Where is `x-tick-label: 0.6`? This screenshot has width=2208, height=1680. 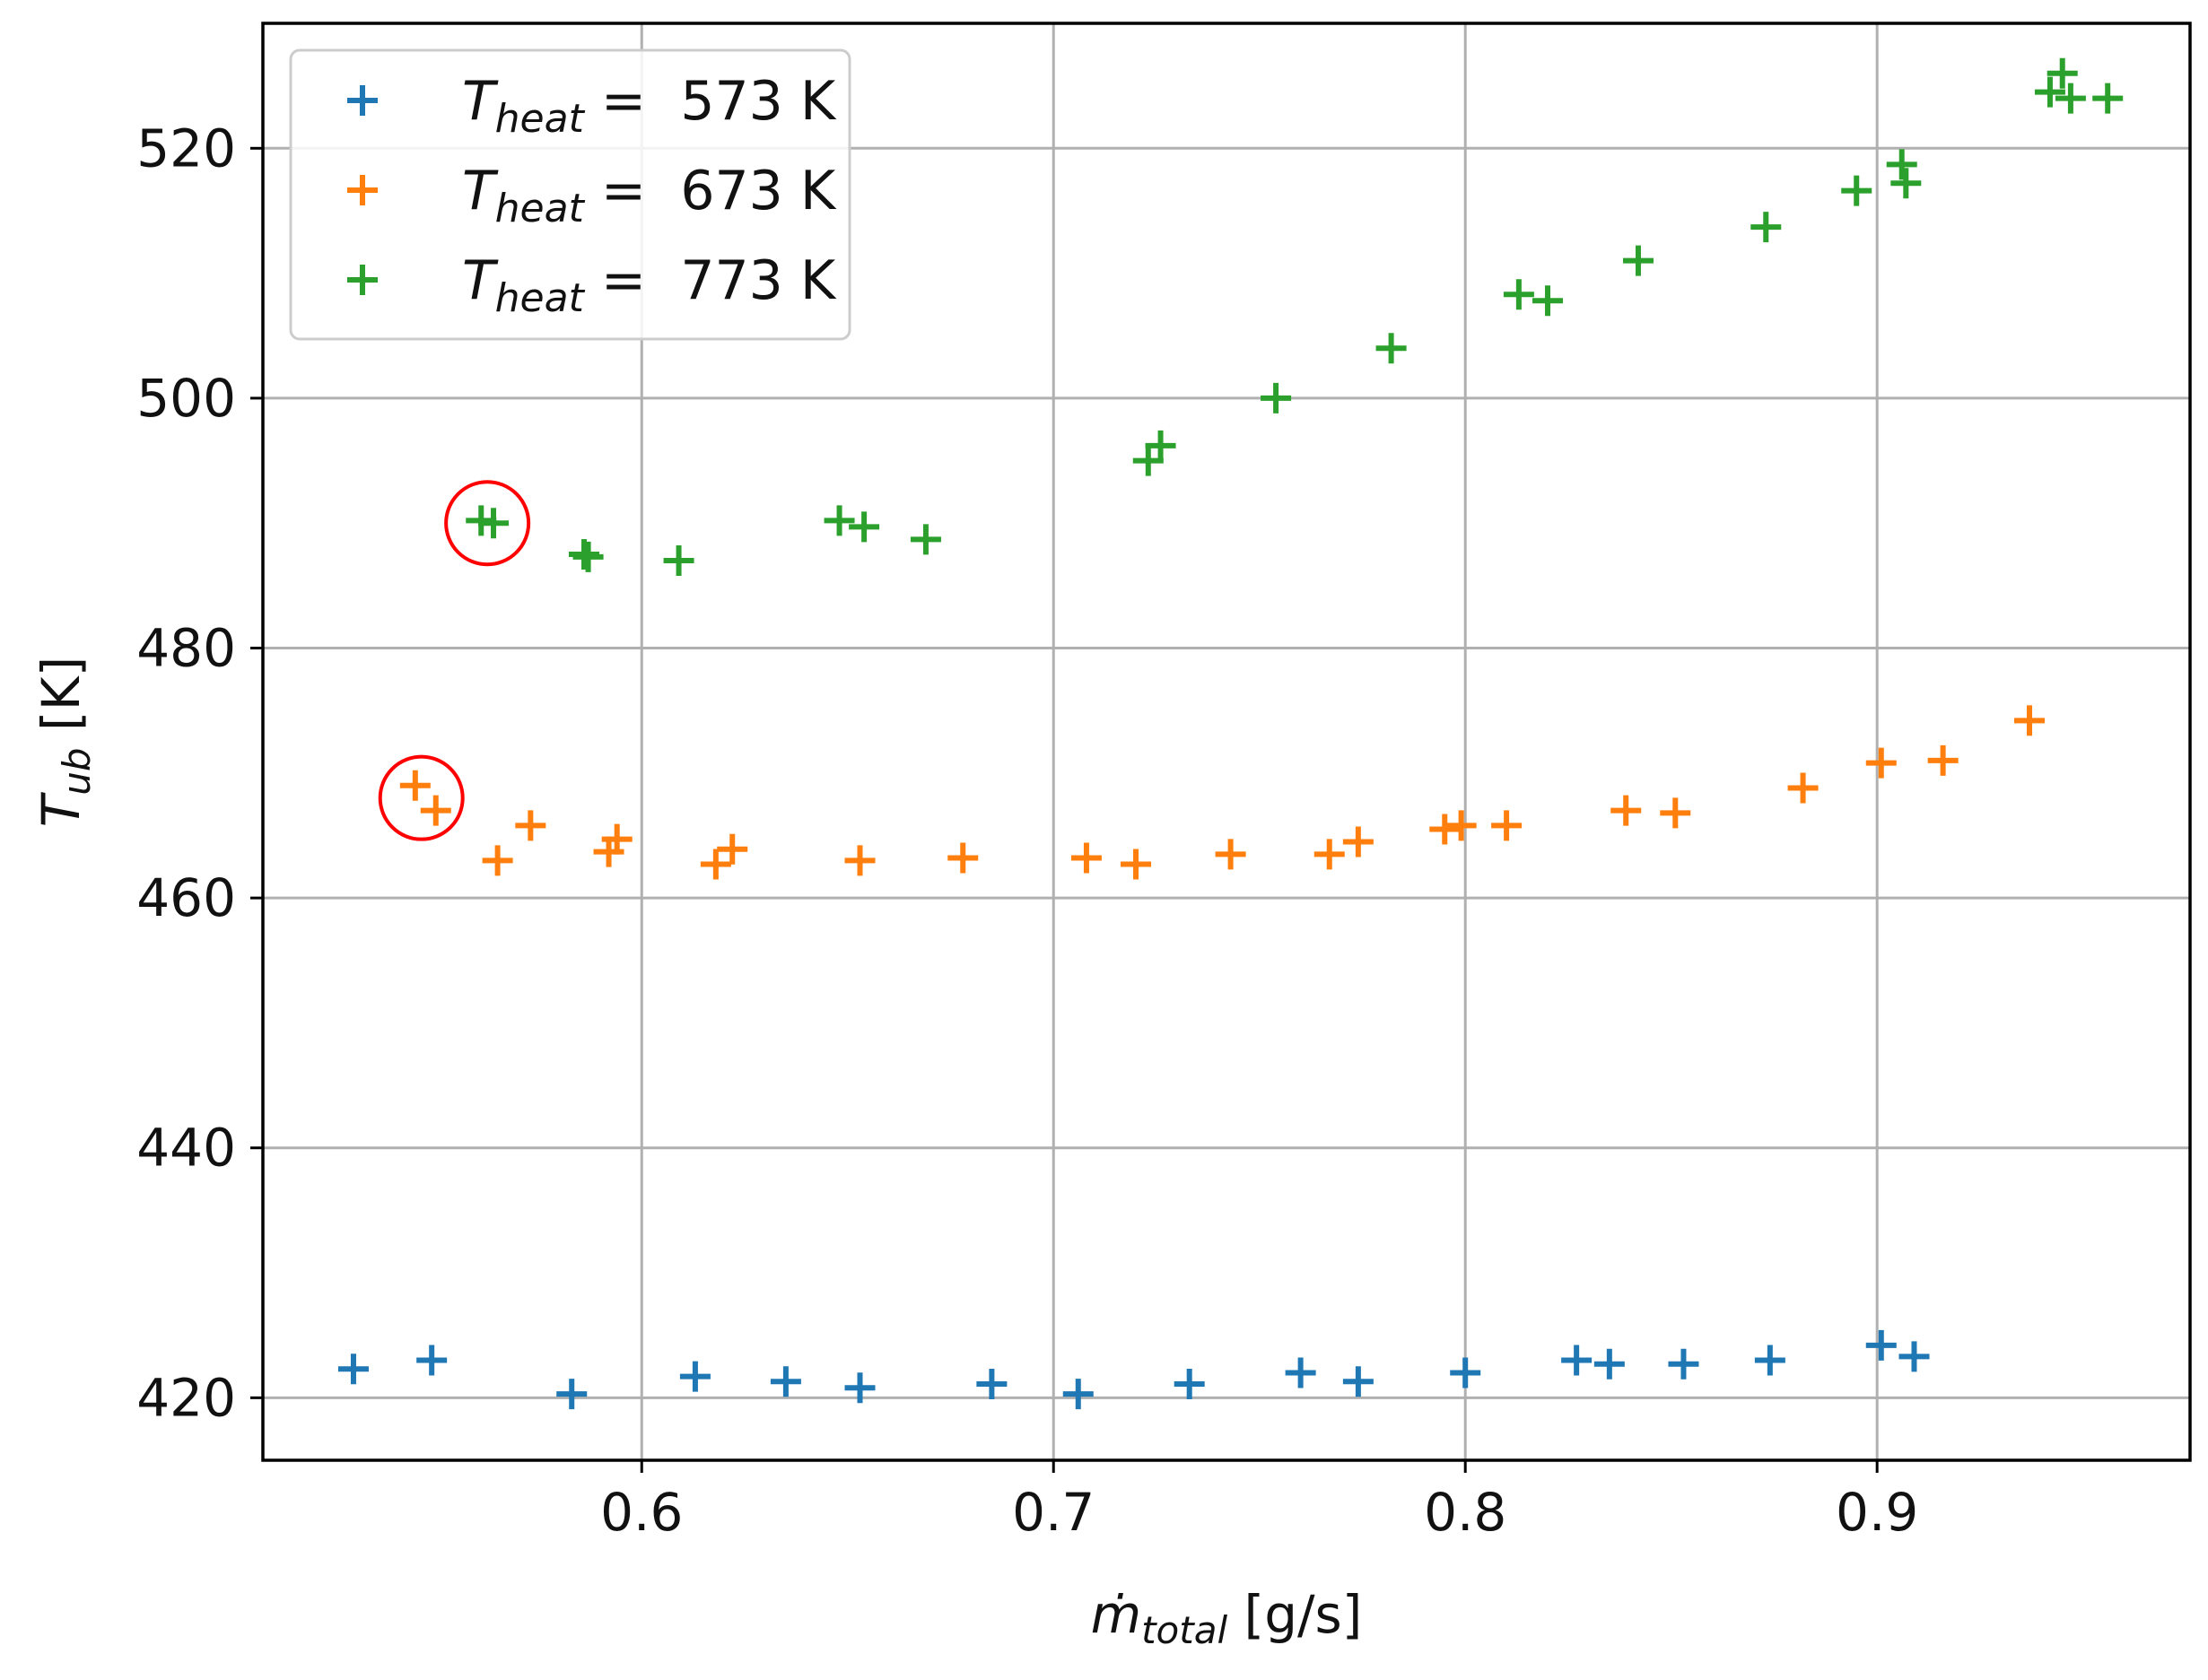
x-tick-label: 0.6 is located at coordinates (641, 1513).